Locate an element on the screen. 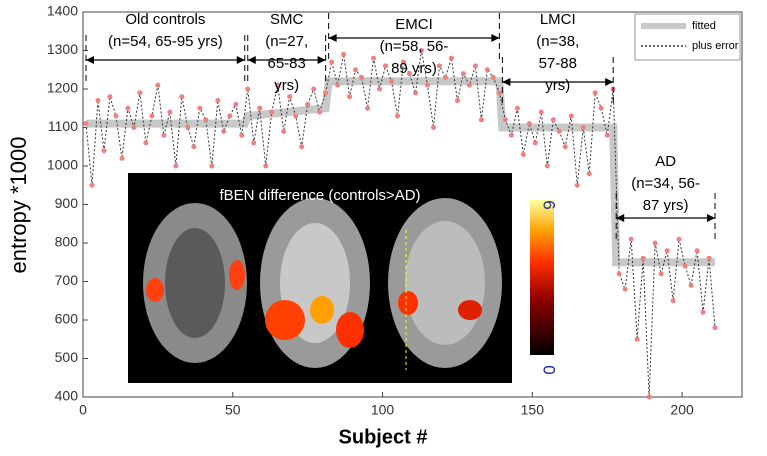 The height and width of the screenshot is (456, 767). legend-label: plus error is located at coordinates (715, 46).